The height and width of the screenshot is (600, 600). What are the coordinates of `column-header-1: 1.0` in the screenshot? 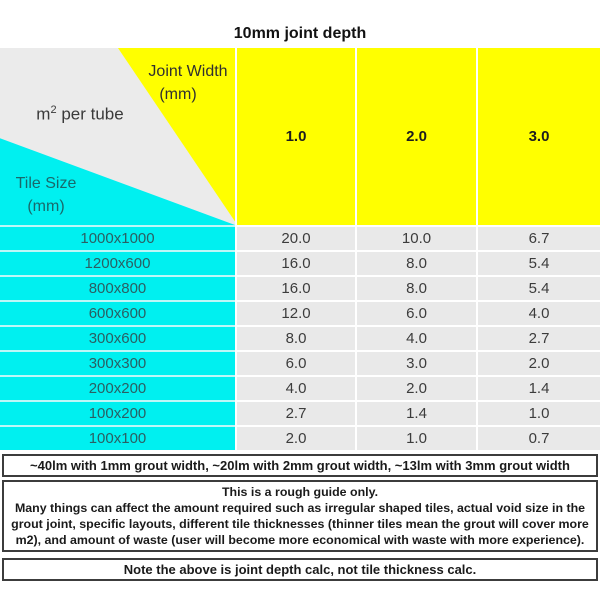 It's located at (295, 136).